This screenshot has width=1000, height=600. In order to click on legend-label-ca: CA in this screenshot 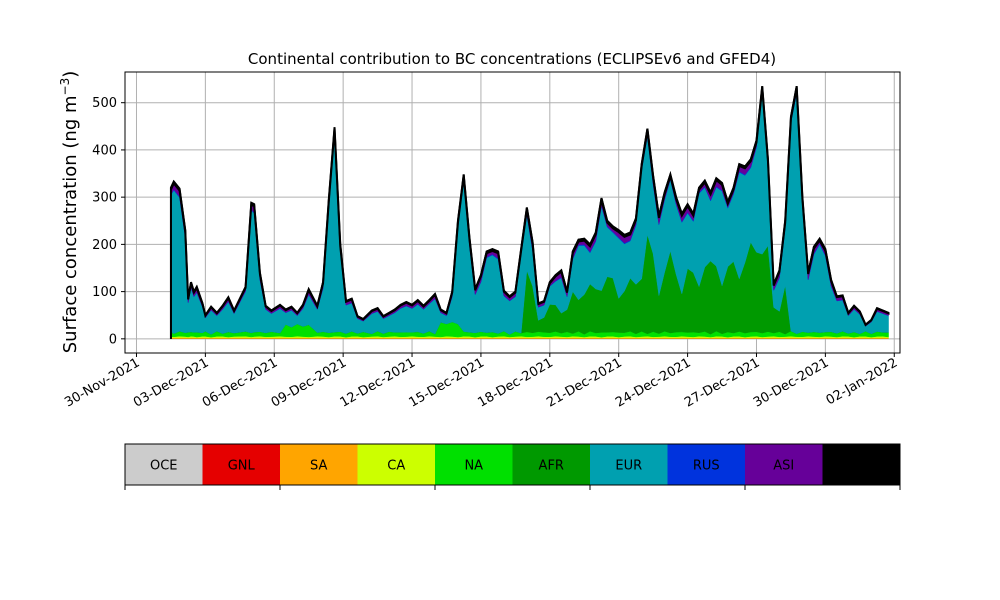, I will do `click(396, 466)`.